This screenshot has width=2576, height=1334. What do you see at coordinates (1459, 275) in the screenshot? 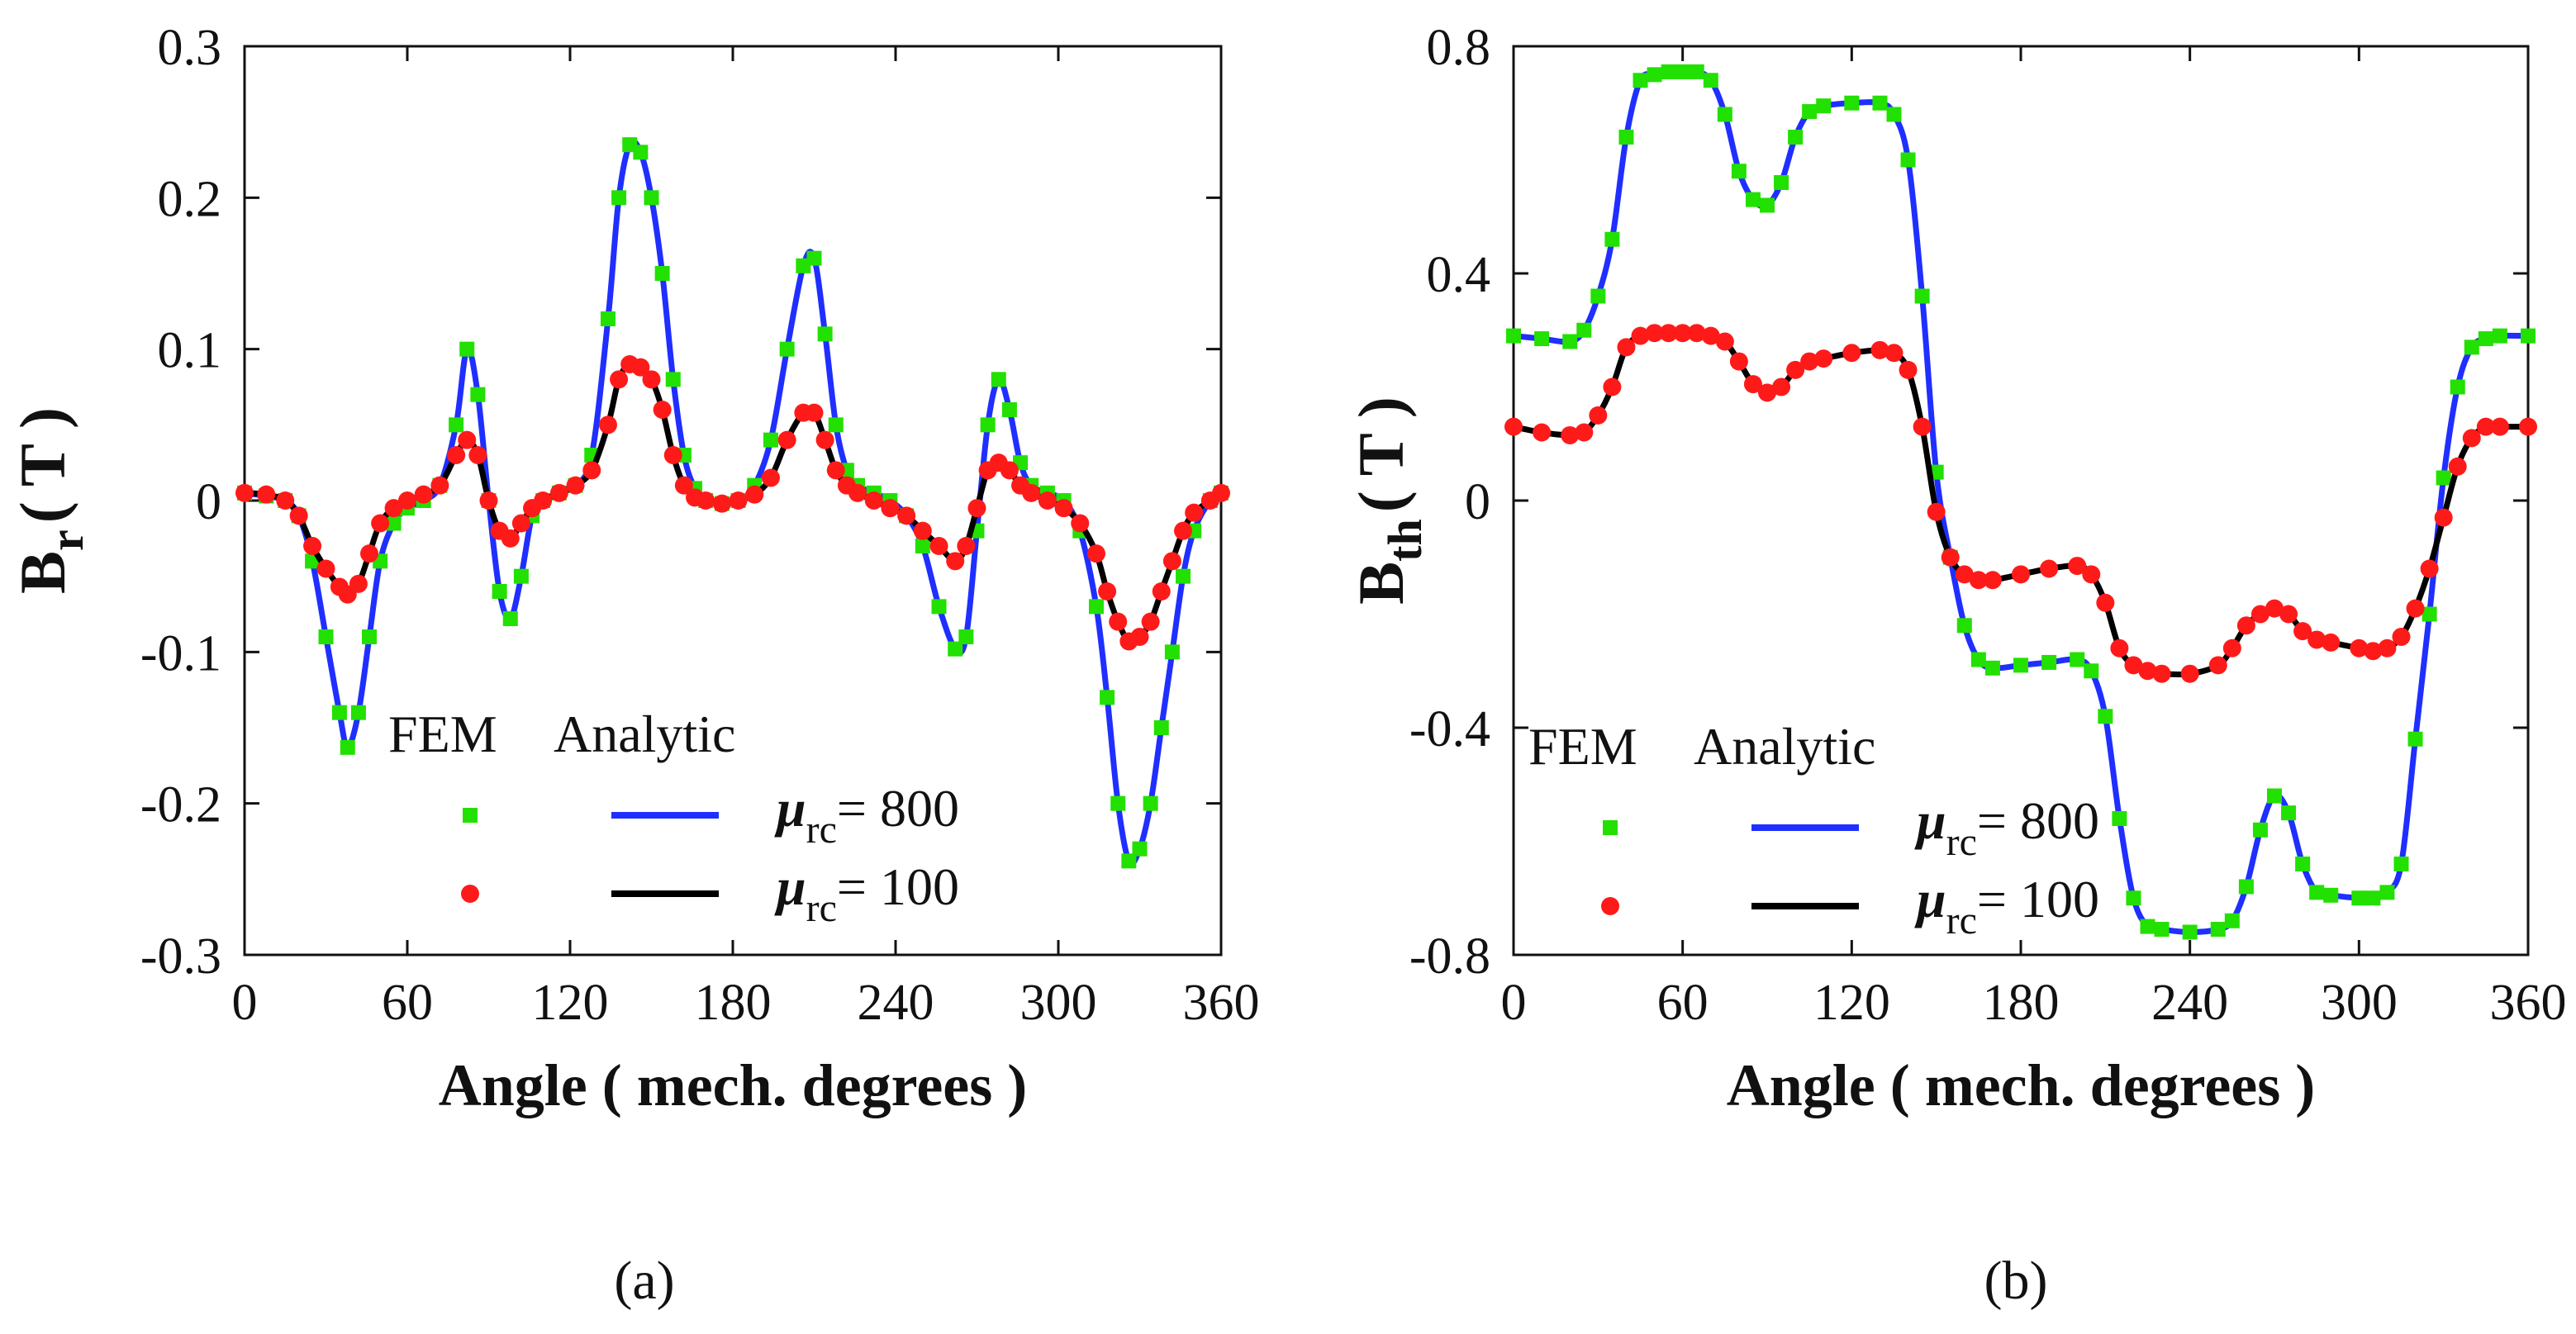
I see `y-tick-label: 0.4` at bounding box center [1459, 275].